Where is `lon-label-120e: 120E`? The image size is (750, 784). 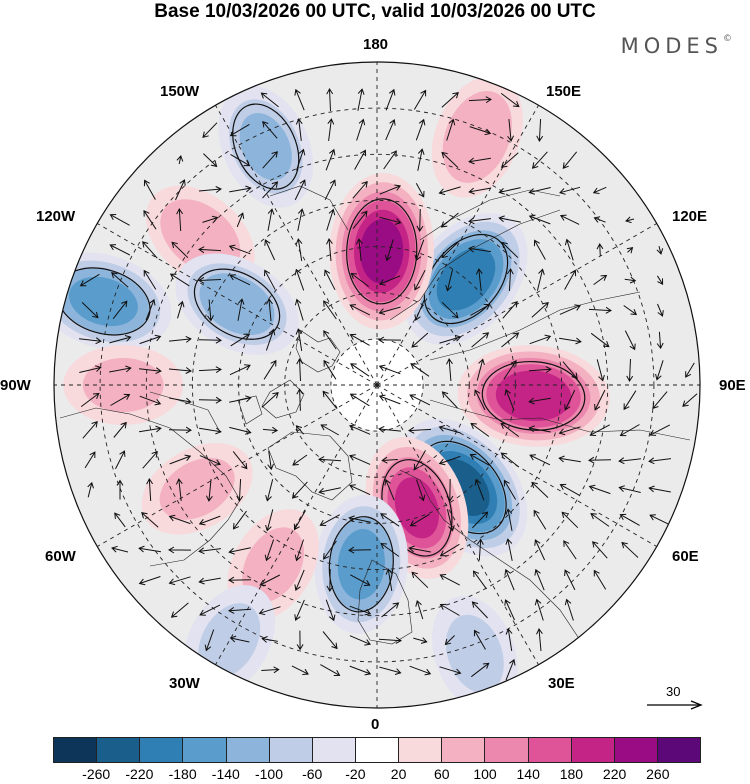
lon-label-120e: 120E is located at coordinates (690, 216).